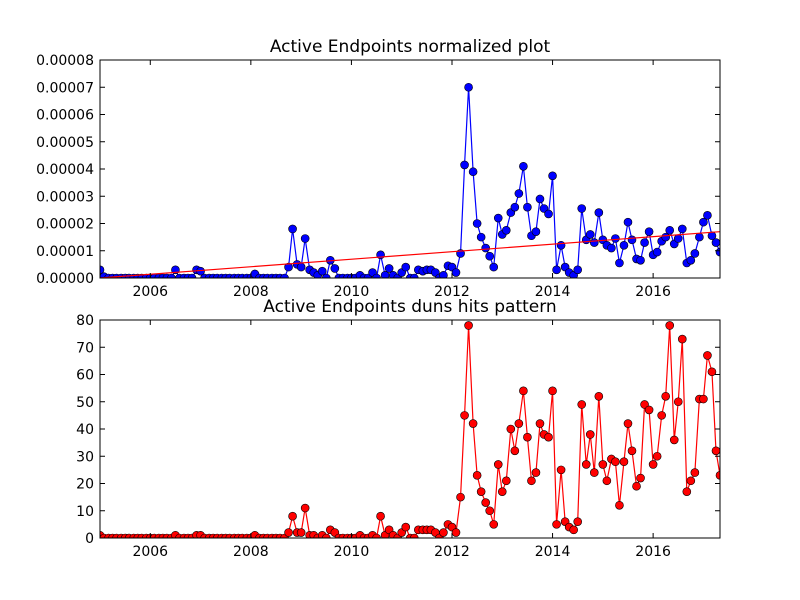  I want to click on x-tick-label: 2010, so click(352, 552).